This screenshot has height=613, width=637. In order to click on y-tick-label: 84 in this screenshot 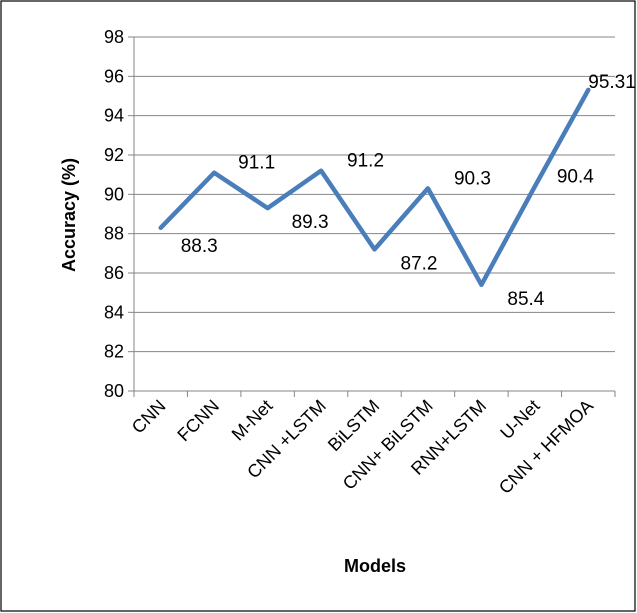, I will do `click(114, 312)`.